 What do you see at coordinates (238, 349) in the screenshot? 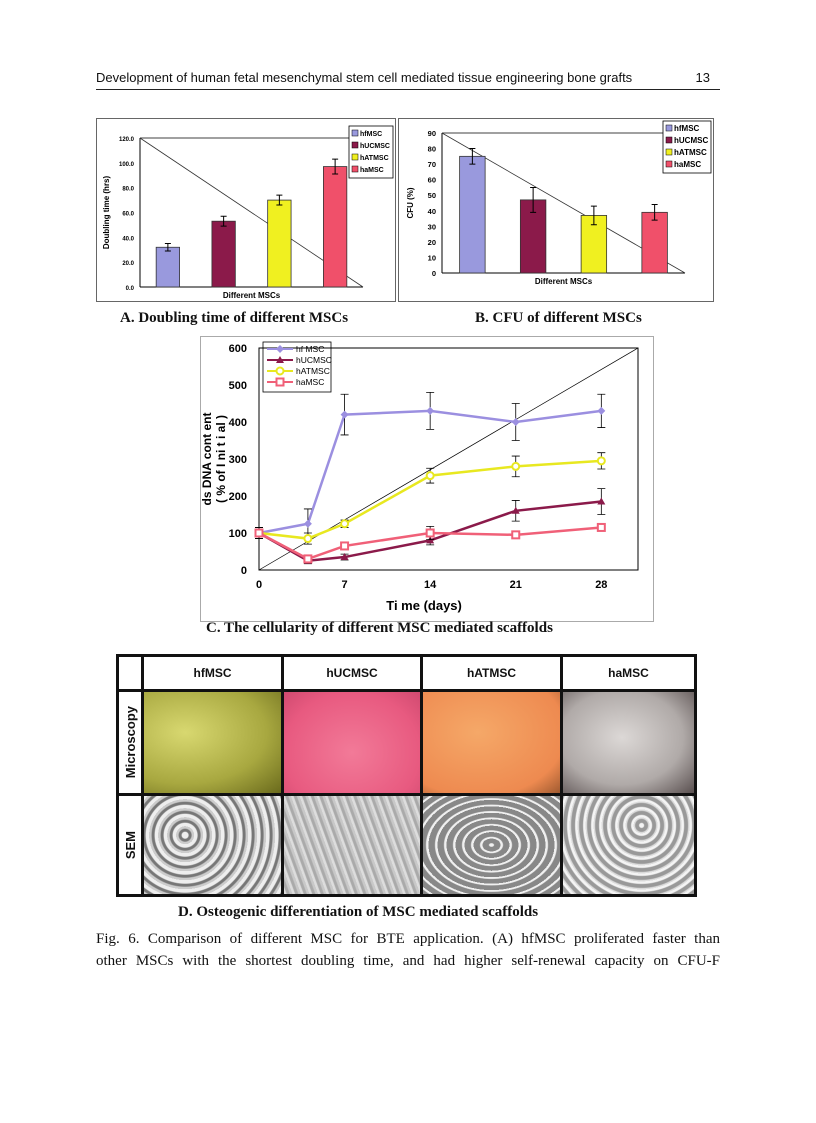
I see `y-tick-label: 600` at bounding box center [238, 349].